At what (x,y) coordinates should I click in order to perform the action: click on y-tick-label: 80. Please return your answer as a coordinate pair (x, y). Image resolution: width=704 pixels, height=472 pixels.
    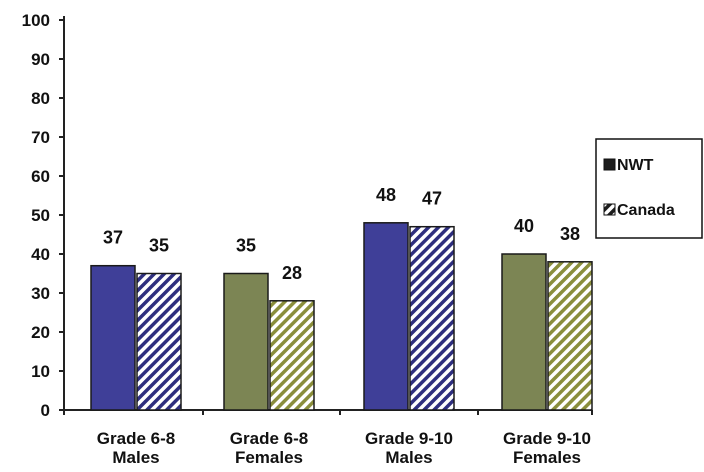
    Looking at the image, I should click on (40, 98).